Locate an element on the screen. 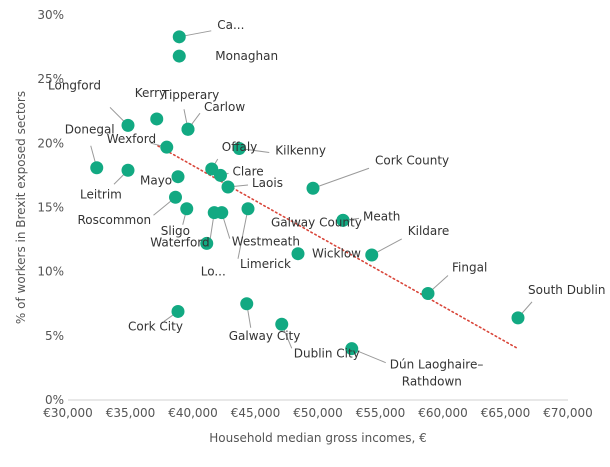  point-label: Mayo is located at coordinates (156, 181).